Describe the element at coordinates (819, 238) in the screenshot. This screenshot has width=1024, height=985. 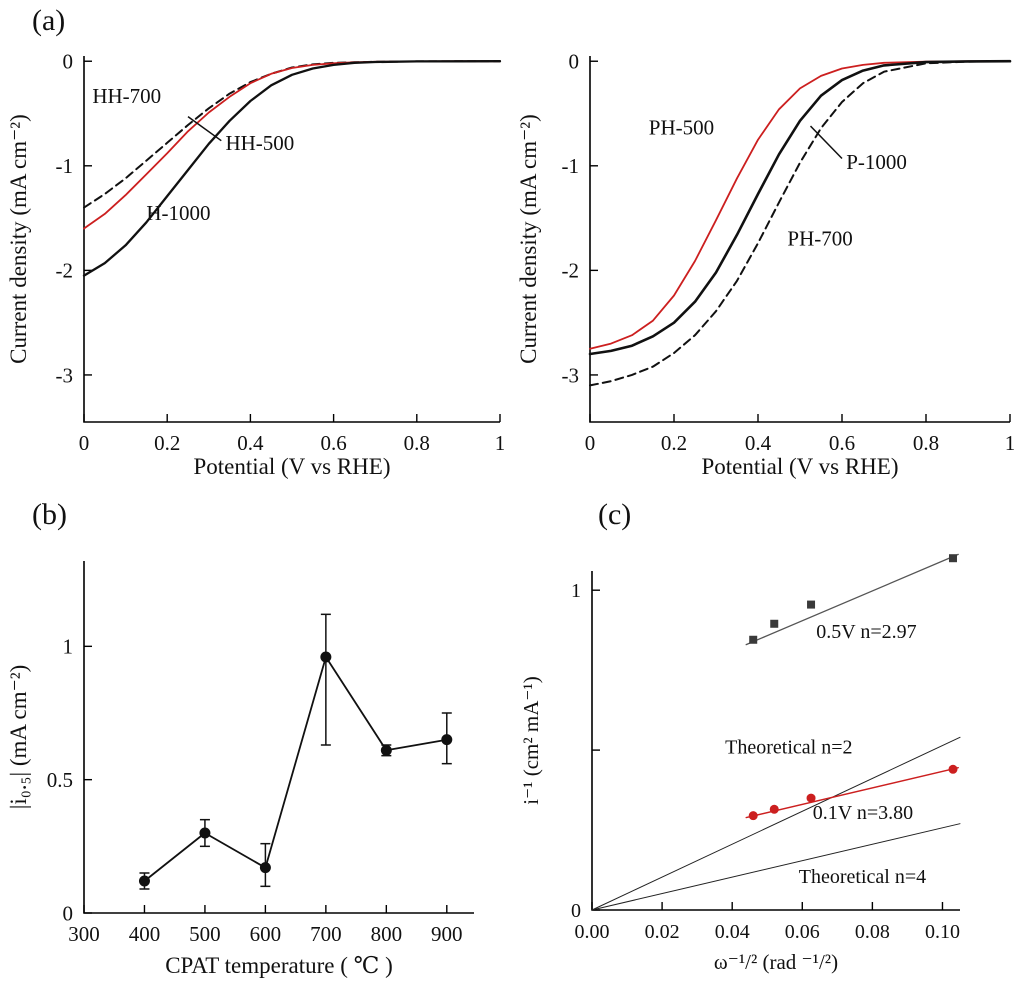
I see `annotation: PH-700` at that location.